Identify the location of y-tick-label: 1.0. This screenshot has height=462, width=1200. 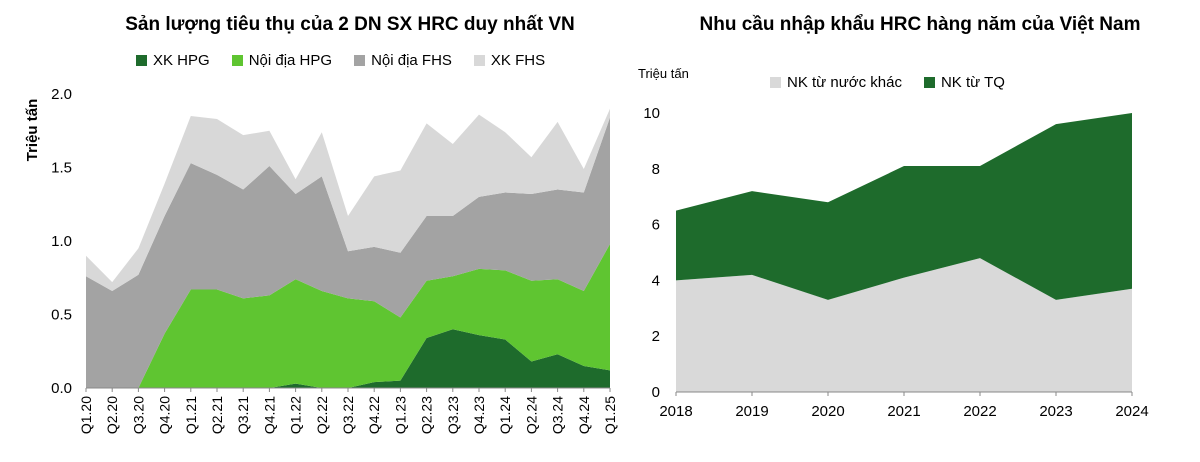
(61, 241).